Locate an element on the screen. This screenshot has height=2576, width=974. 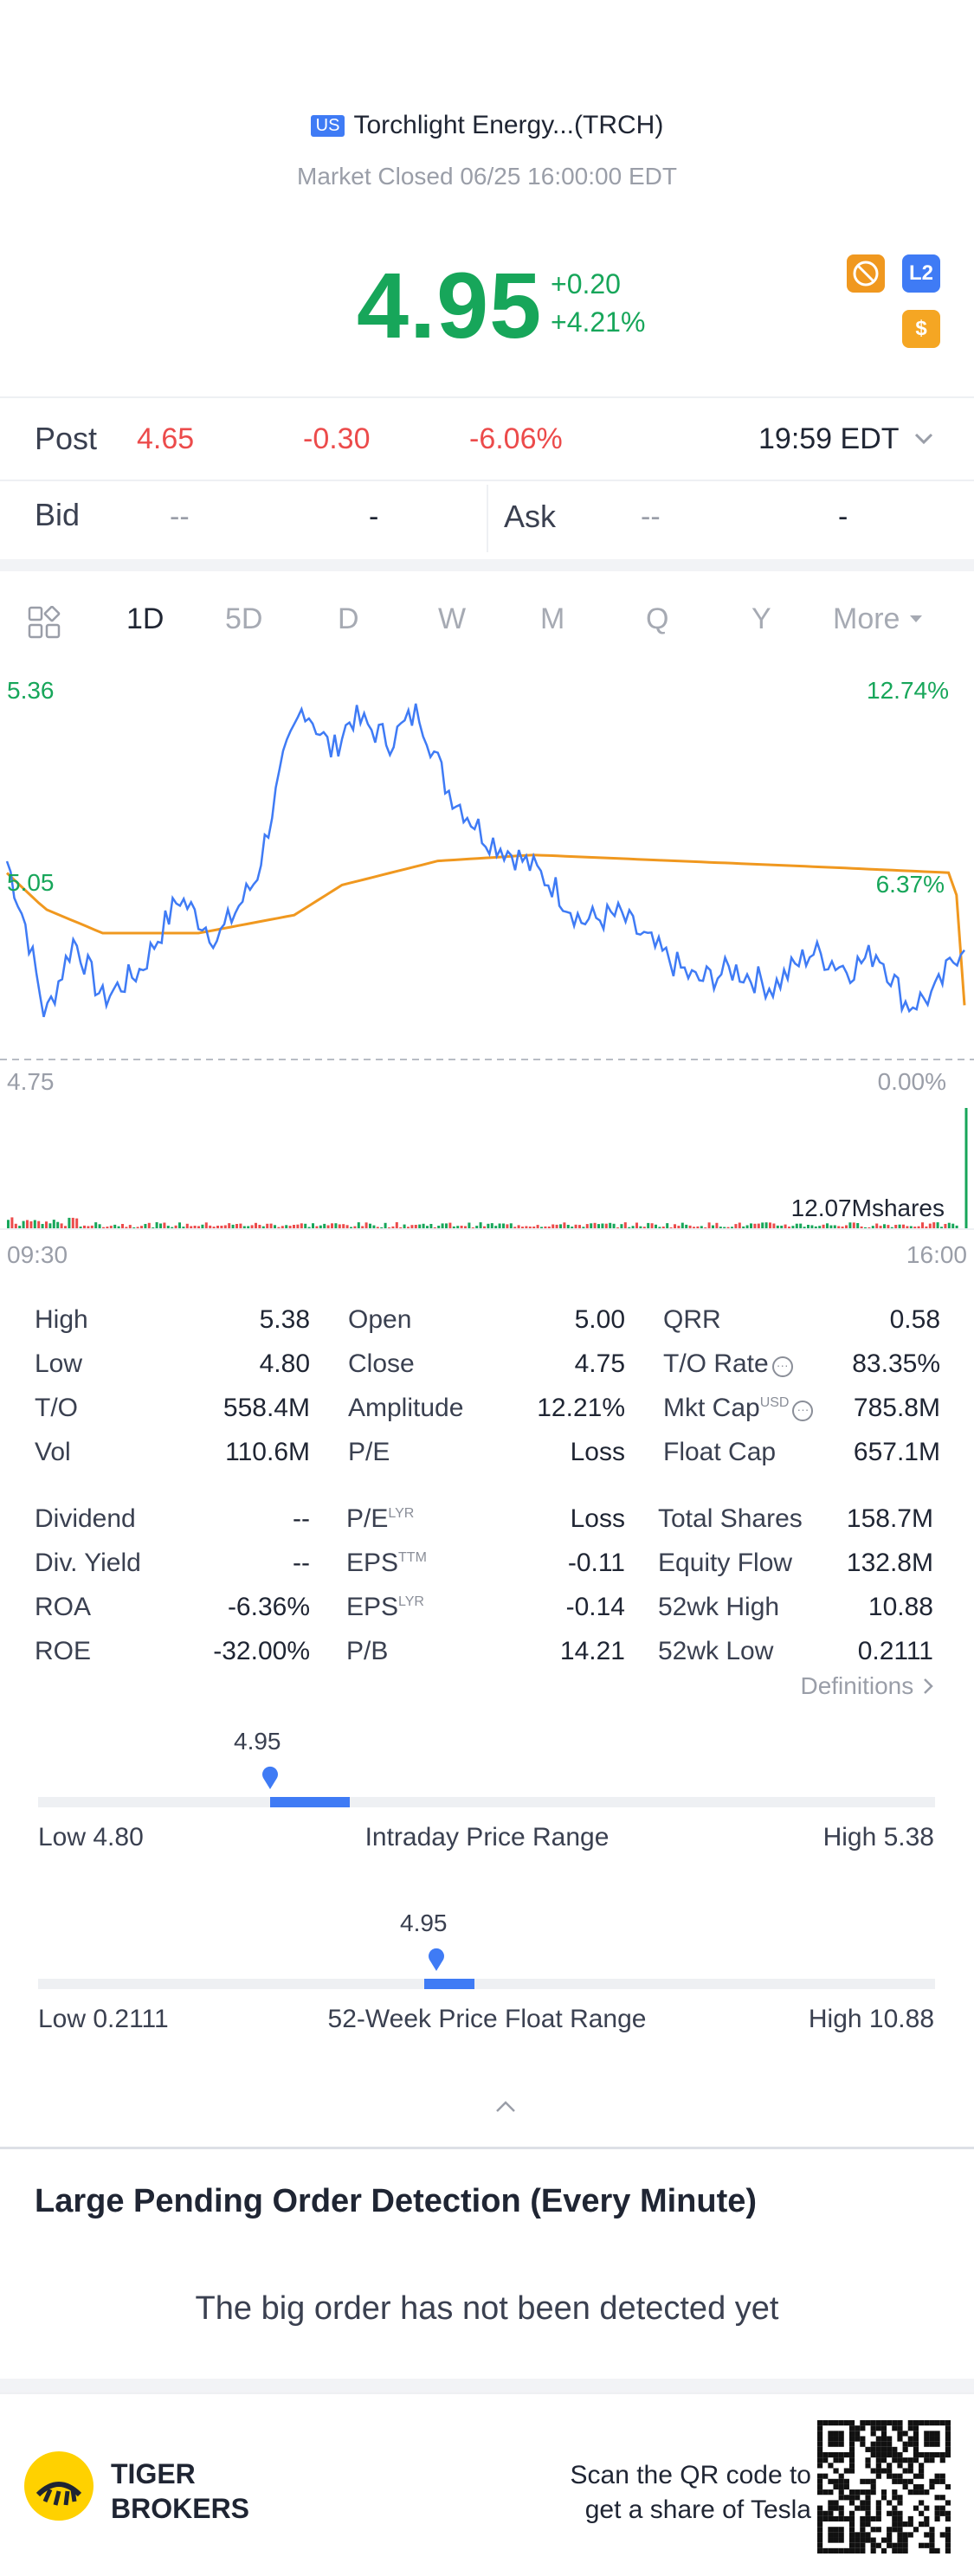
stat-value-c2-3: Loss is located at coordinates (597, 1452).